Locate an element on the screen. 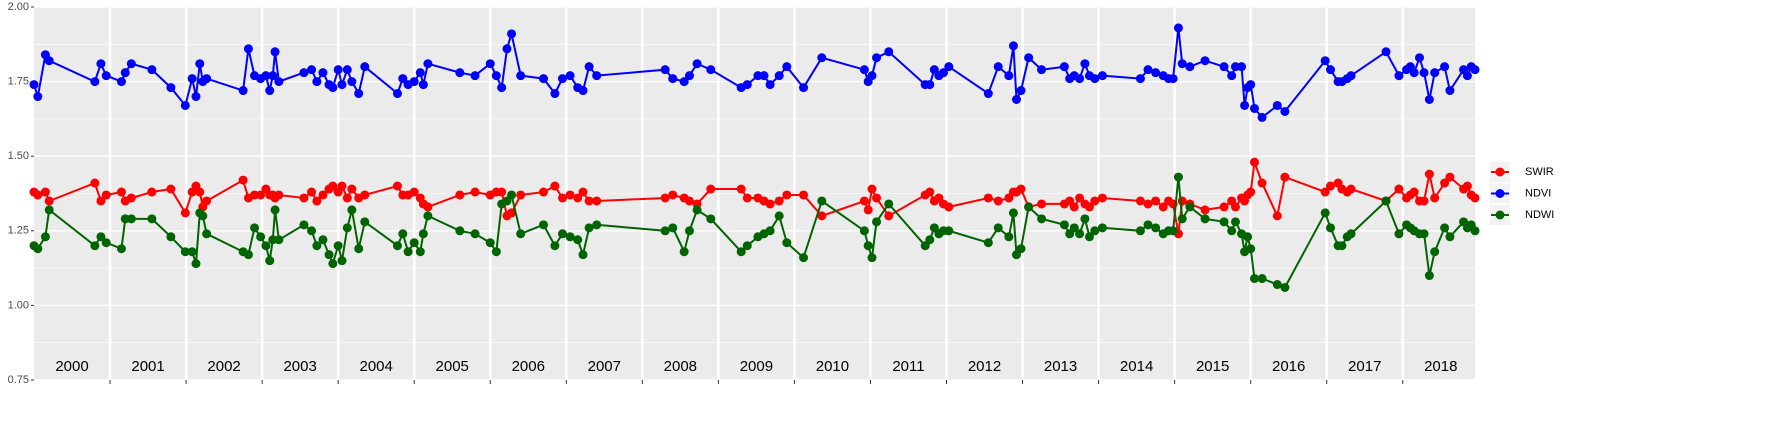 The height and width of the screenshot is (442, 1773). y-tick-label: 1.75 is located at coordinates (18, 82).